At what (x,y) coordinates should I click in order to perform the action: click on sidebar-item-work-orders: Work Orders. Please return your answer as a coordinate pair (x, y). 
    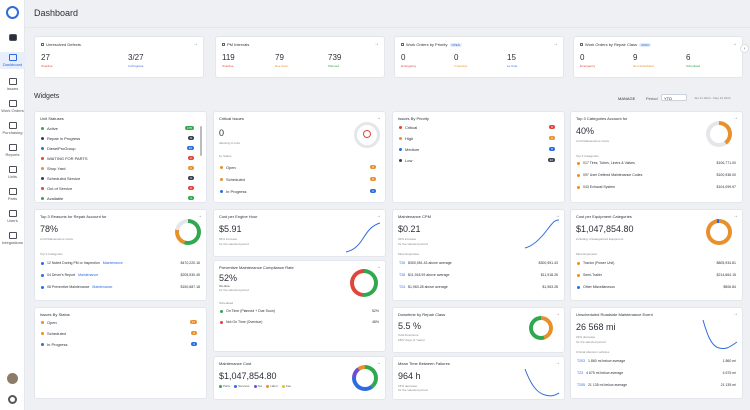
    Looking at the image, I should click on (12, 106).